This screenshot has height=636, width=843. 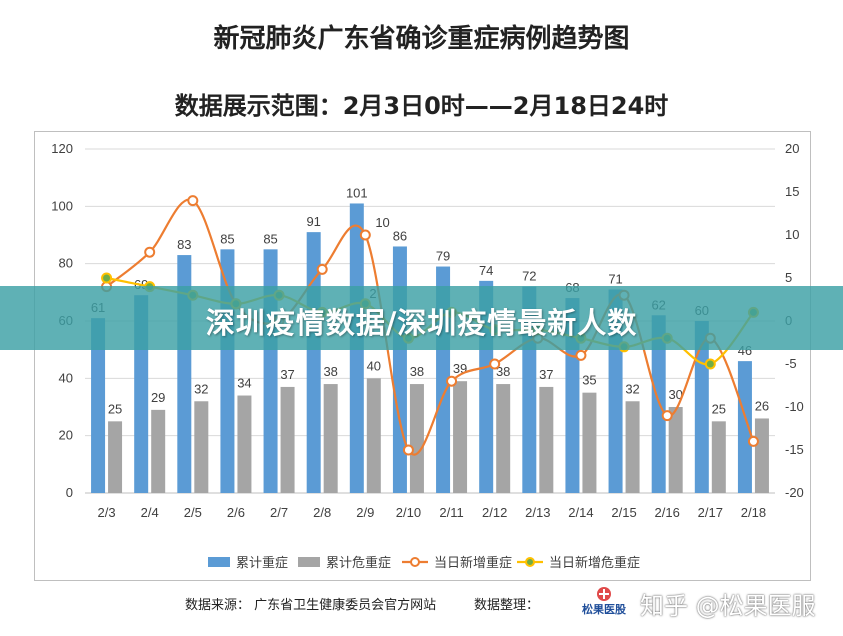 What do you see at coordinates (667, 512) in the screenshot?
I see `x-tick-label: 2/16` at bounding box center [667, 512].